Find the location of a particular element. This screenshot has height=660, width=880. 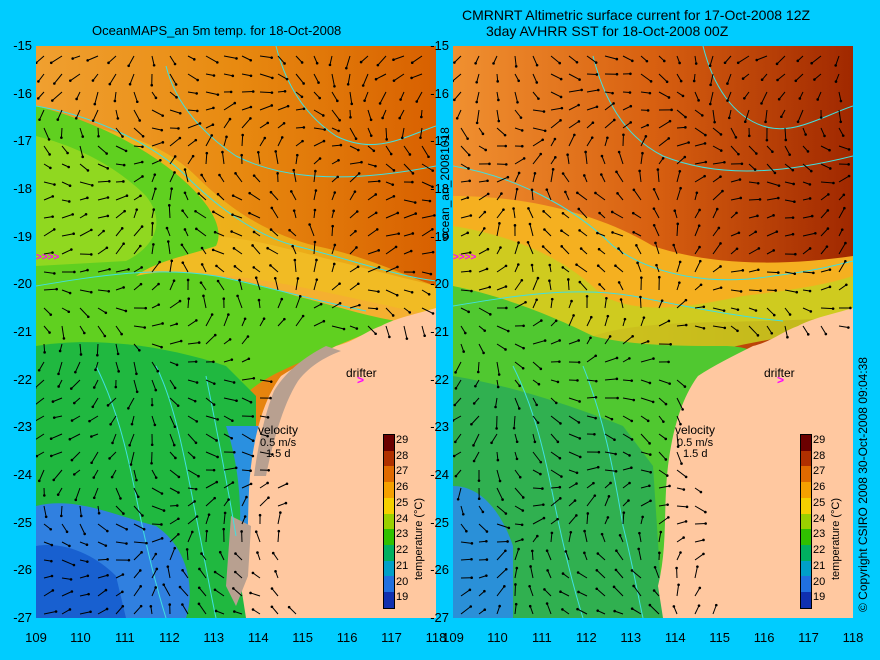

x-tick-label: 118 is located at coordinates (853, 637).